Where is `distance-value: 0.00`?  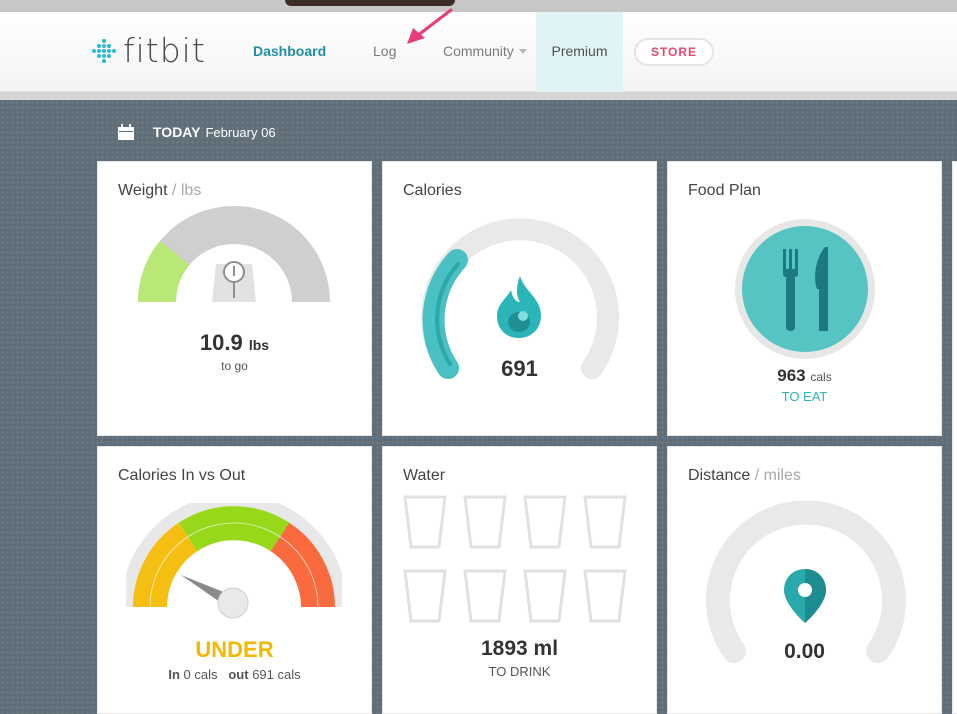
distance-value: 0.00 is located at coordinates (804, 651).